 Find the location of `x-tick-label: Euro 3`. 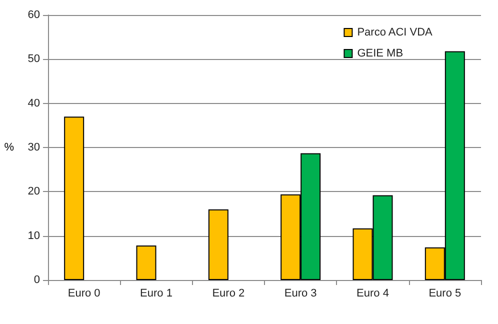

x-tick-label: Euro 3 is located at coordinates (300, 294).